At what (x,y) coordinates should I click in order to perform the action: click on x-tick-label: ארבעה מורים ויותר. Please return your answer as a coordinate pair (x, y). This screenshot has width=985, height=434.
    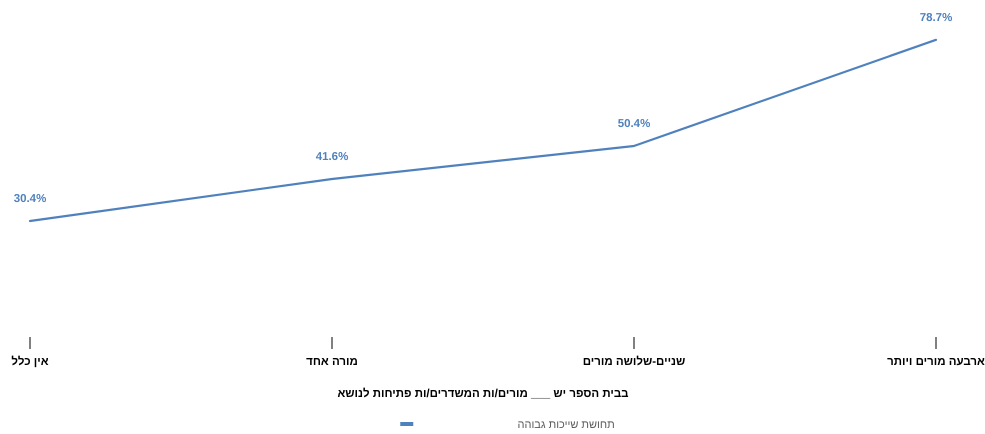
    Looking at the image, I should click on (936, 362).